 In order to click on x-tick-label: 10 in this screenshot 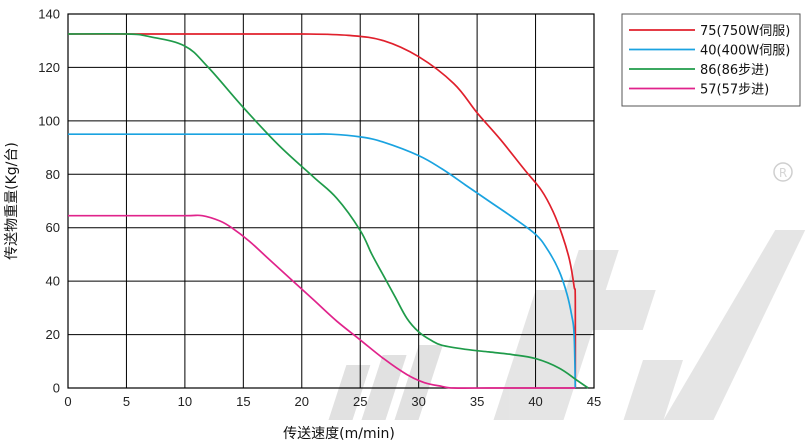, I will do `click(185, 401)`.